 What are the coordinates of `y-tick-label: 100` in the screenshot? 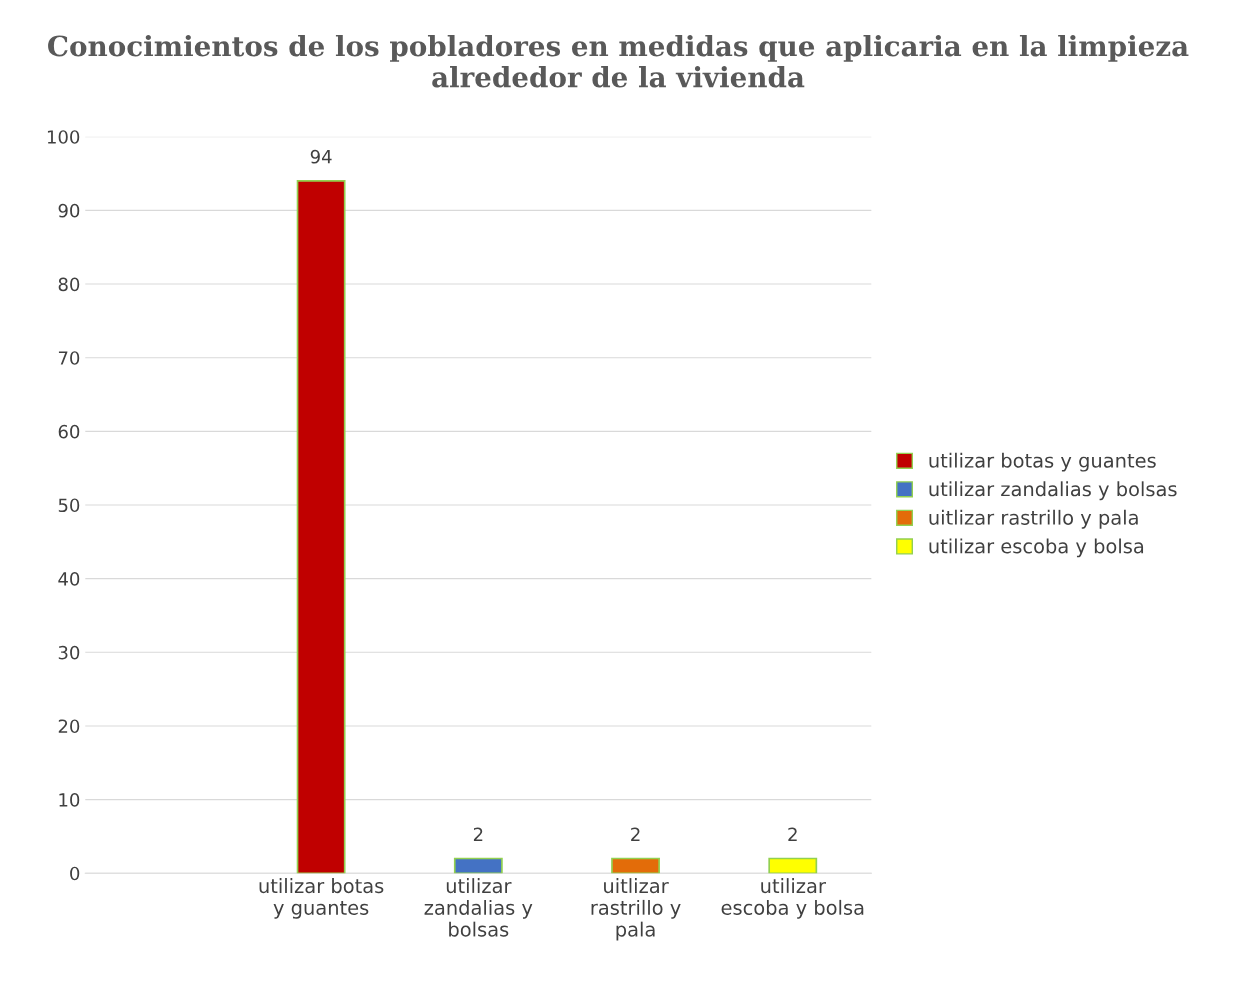 It's located at (63, 137).